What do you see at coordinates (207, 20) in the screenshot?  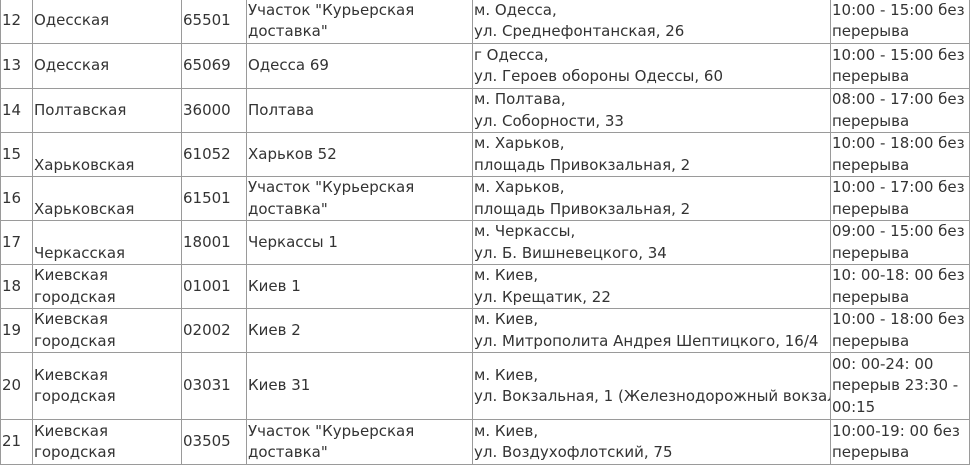 I see `postal-index: 65501` at bounding box center [207, 20].